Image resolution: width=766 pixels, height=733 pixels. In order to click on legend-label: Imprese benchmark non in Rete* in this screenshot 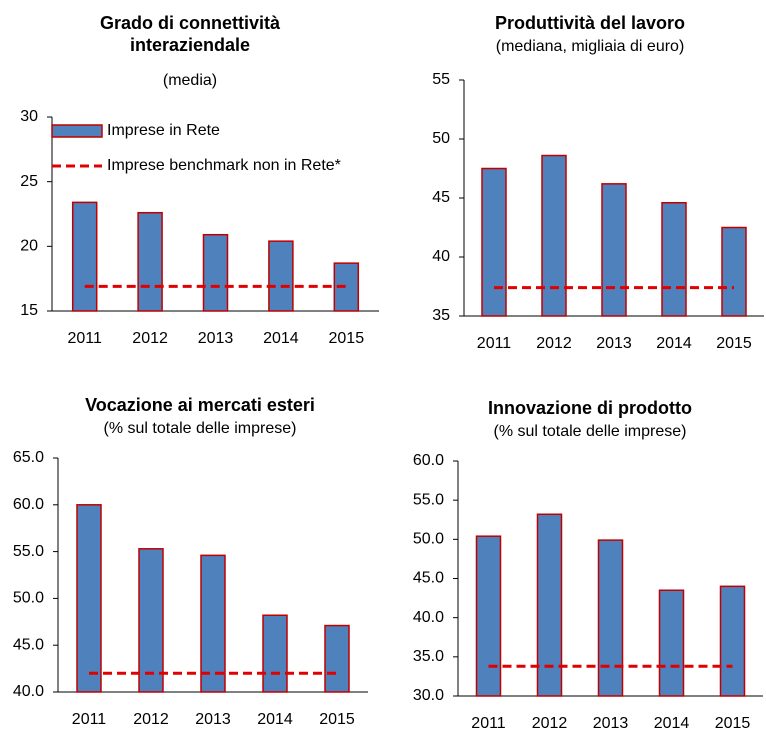, I will do `click(224, 165)`.